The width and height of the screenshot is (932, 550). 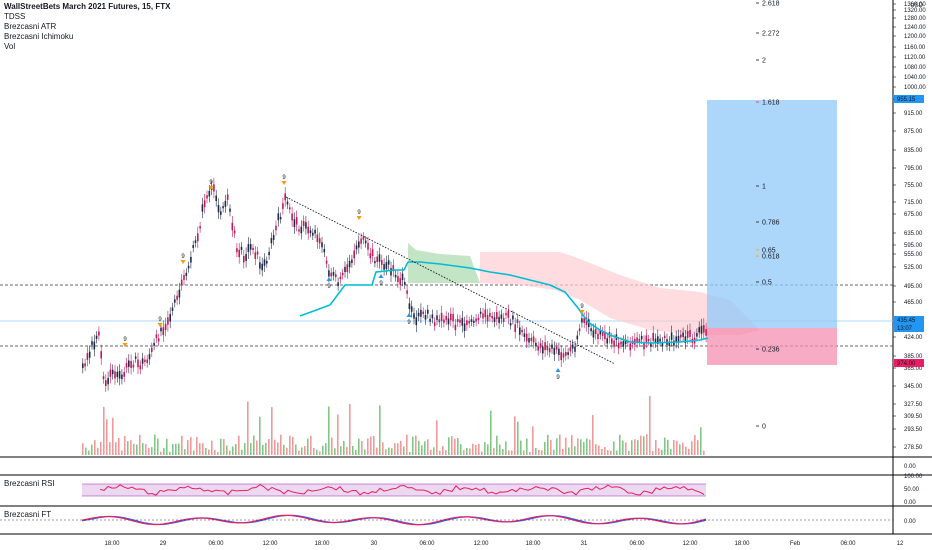 I want to click on y-tick-label: 465.00, so click(x=913, y=303).